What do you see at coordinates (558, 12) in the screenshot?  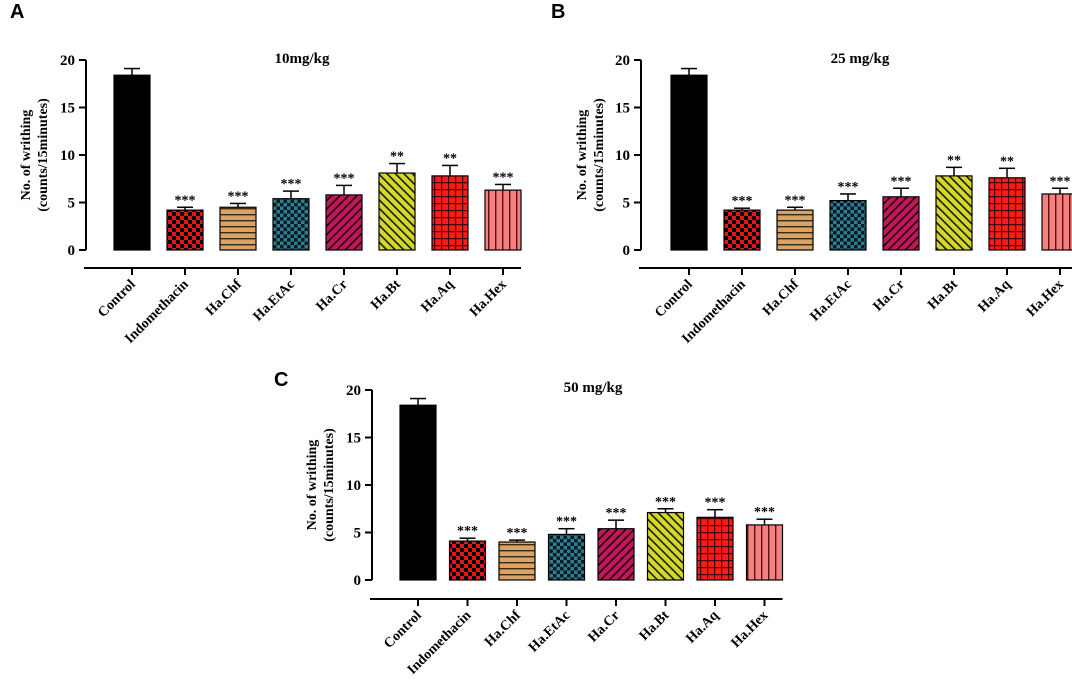 I see `panel-letter: B` at bounding box center [558, 12].